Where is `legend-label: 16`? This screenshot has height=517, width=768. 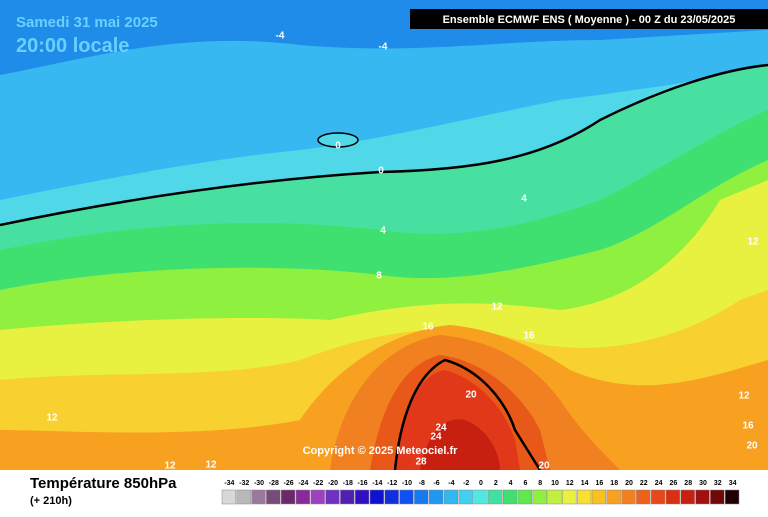 legend-label: 16 is located at coordinates (600, 483).